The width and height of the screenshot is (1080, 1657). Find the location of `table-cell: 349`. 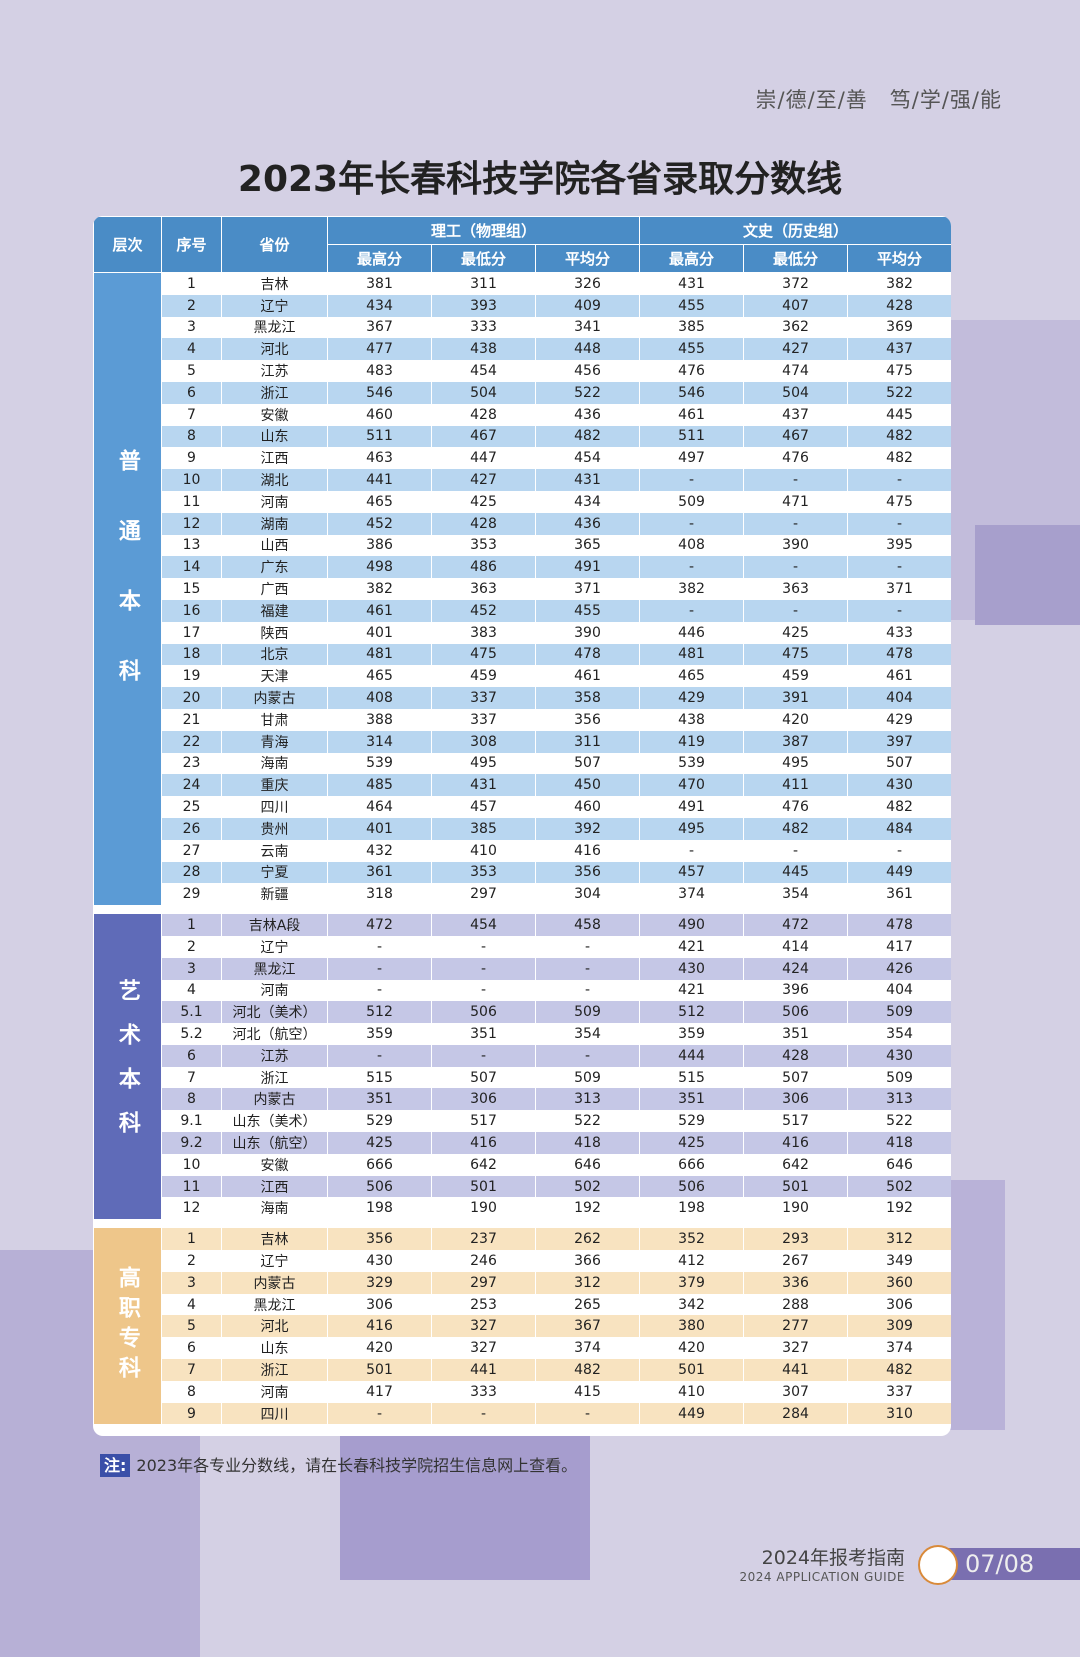

table-cell: 349 is located at coordinates (899, 1261).